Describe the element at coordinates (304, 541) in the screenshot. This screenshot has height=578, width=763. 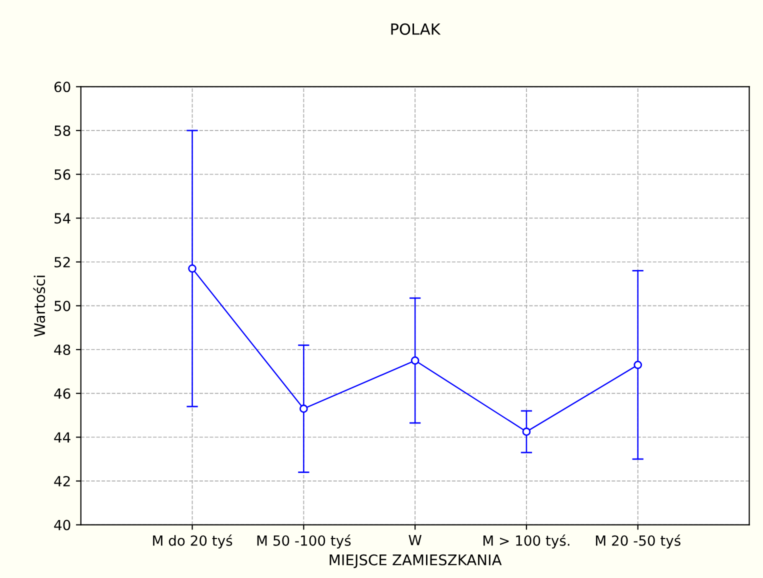
I see `x-tick-label: M 50 -100 tyś` at that location.